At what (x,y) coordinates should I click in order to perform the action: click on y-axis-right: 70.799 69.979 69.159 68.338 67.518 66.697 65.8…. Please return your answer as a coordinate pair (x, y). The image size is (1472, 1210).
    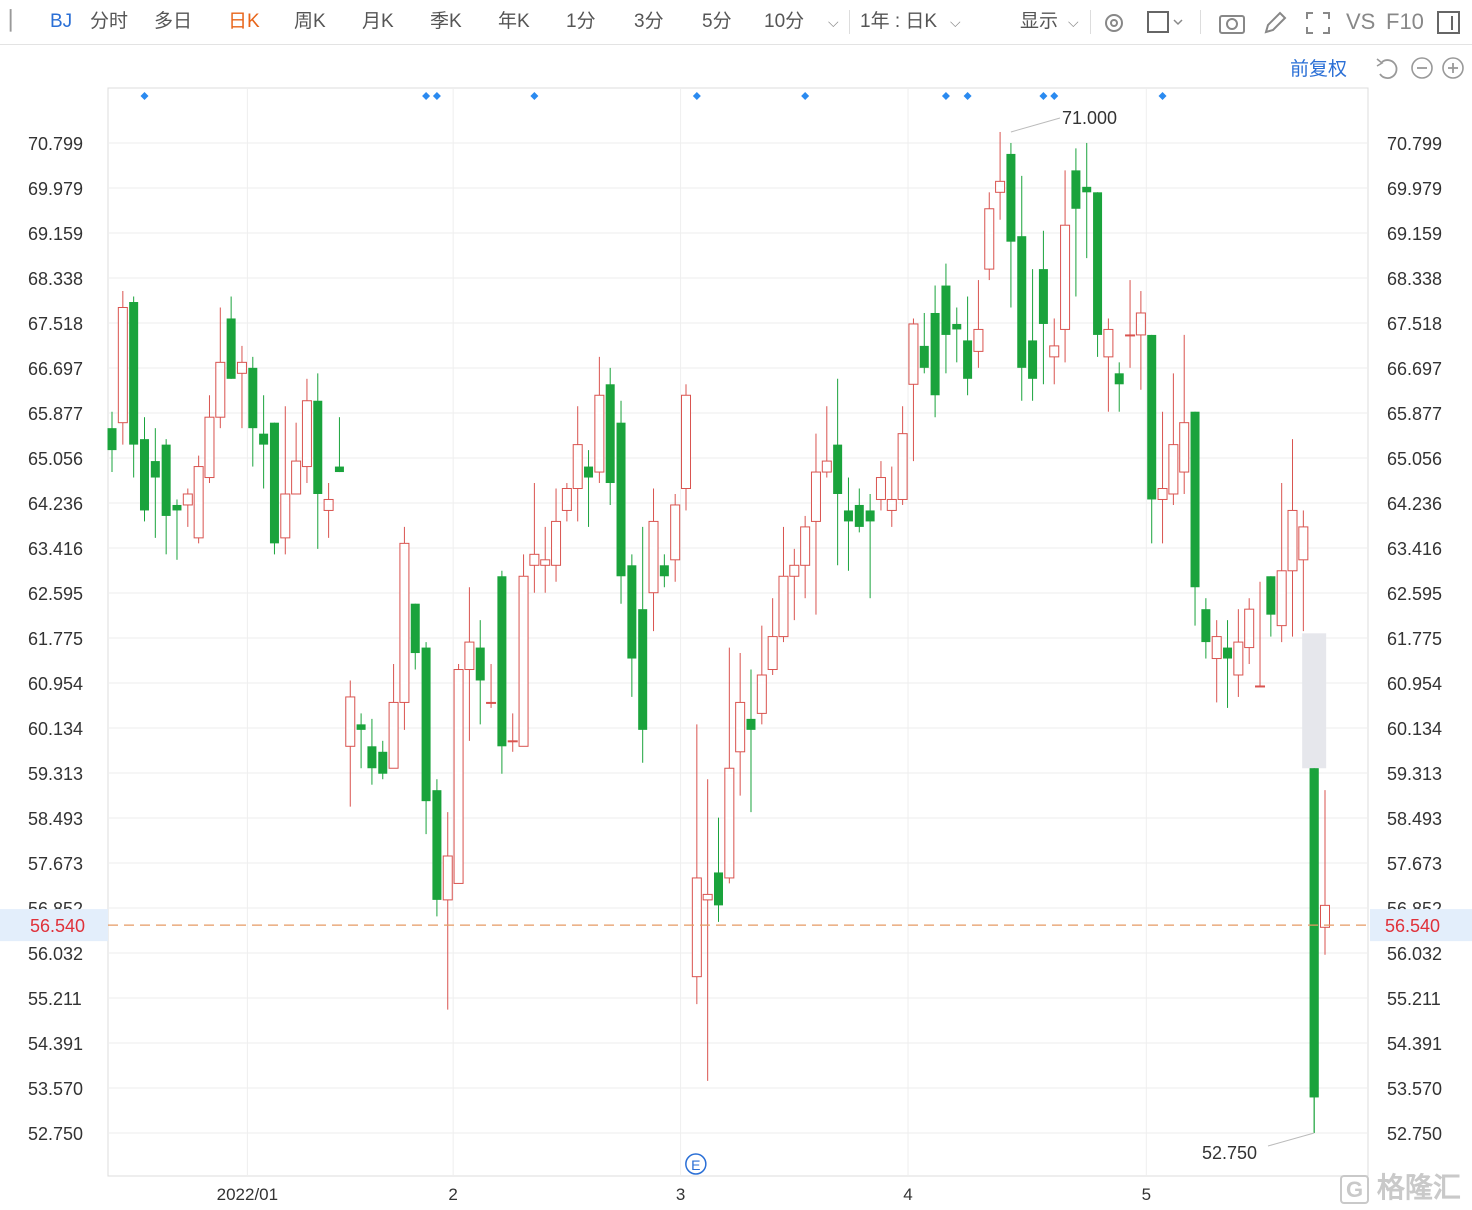
    Looking at the image, I should click on (1414, 639).